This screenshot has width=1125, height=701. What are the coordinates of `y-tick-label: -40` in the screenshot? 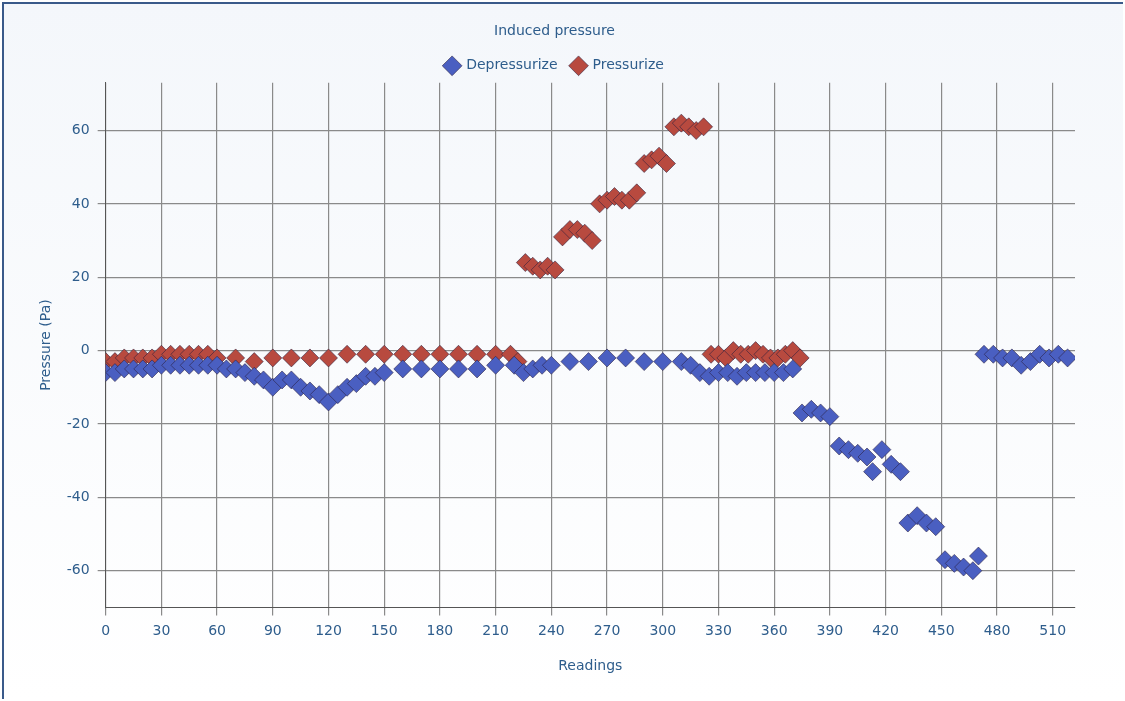 It's located at (78, 495).